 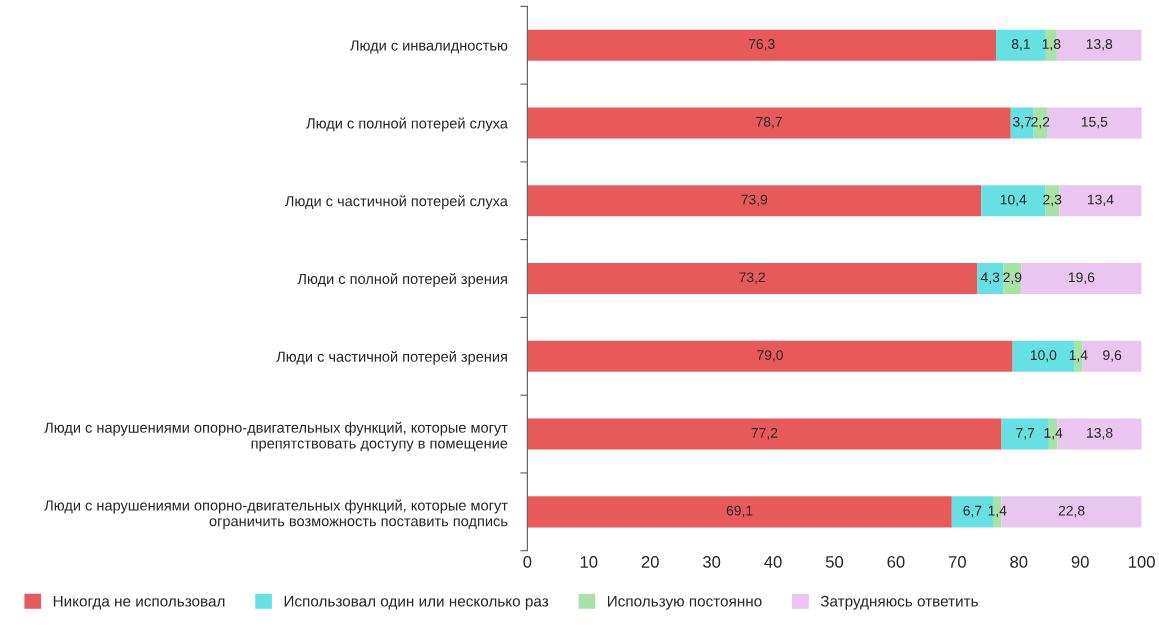 What do you see at coordinates (899, 602) in the screenshot?
I see `legend-label: Затрудняюсь ответить` at bounding box center [899, 602].